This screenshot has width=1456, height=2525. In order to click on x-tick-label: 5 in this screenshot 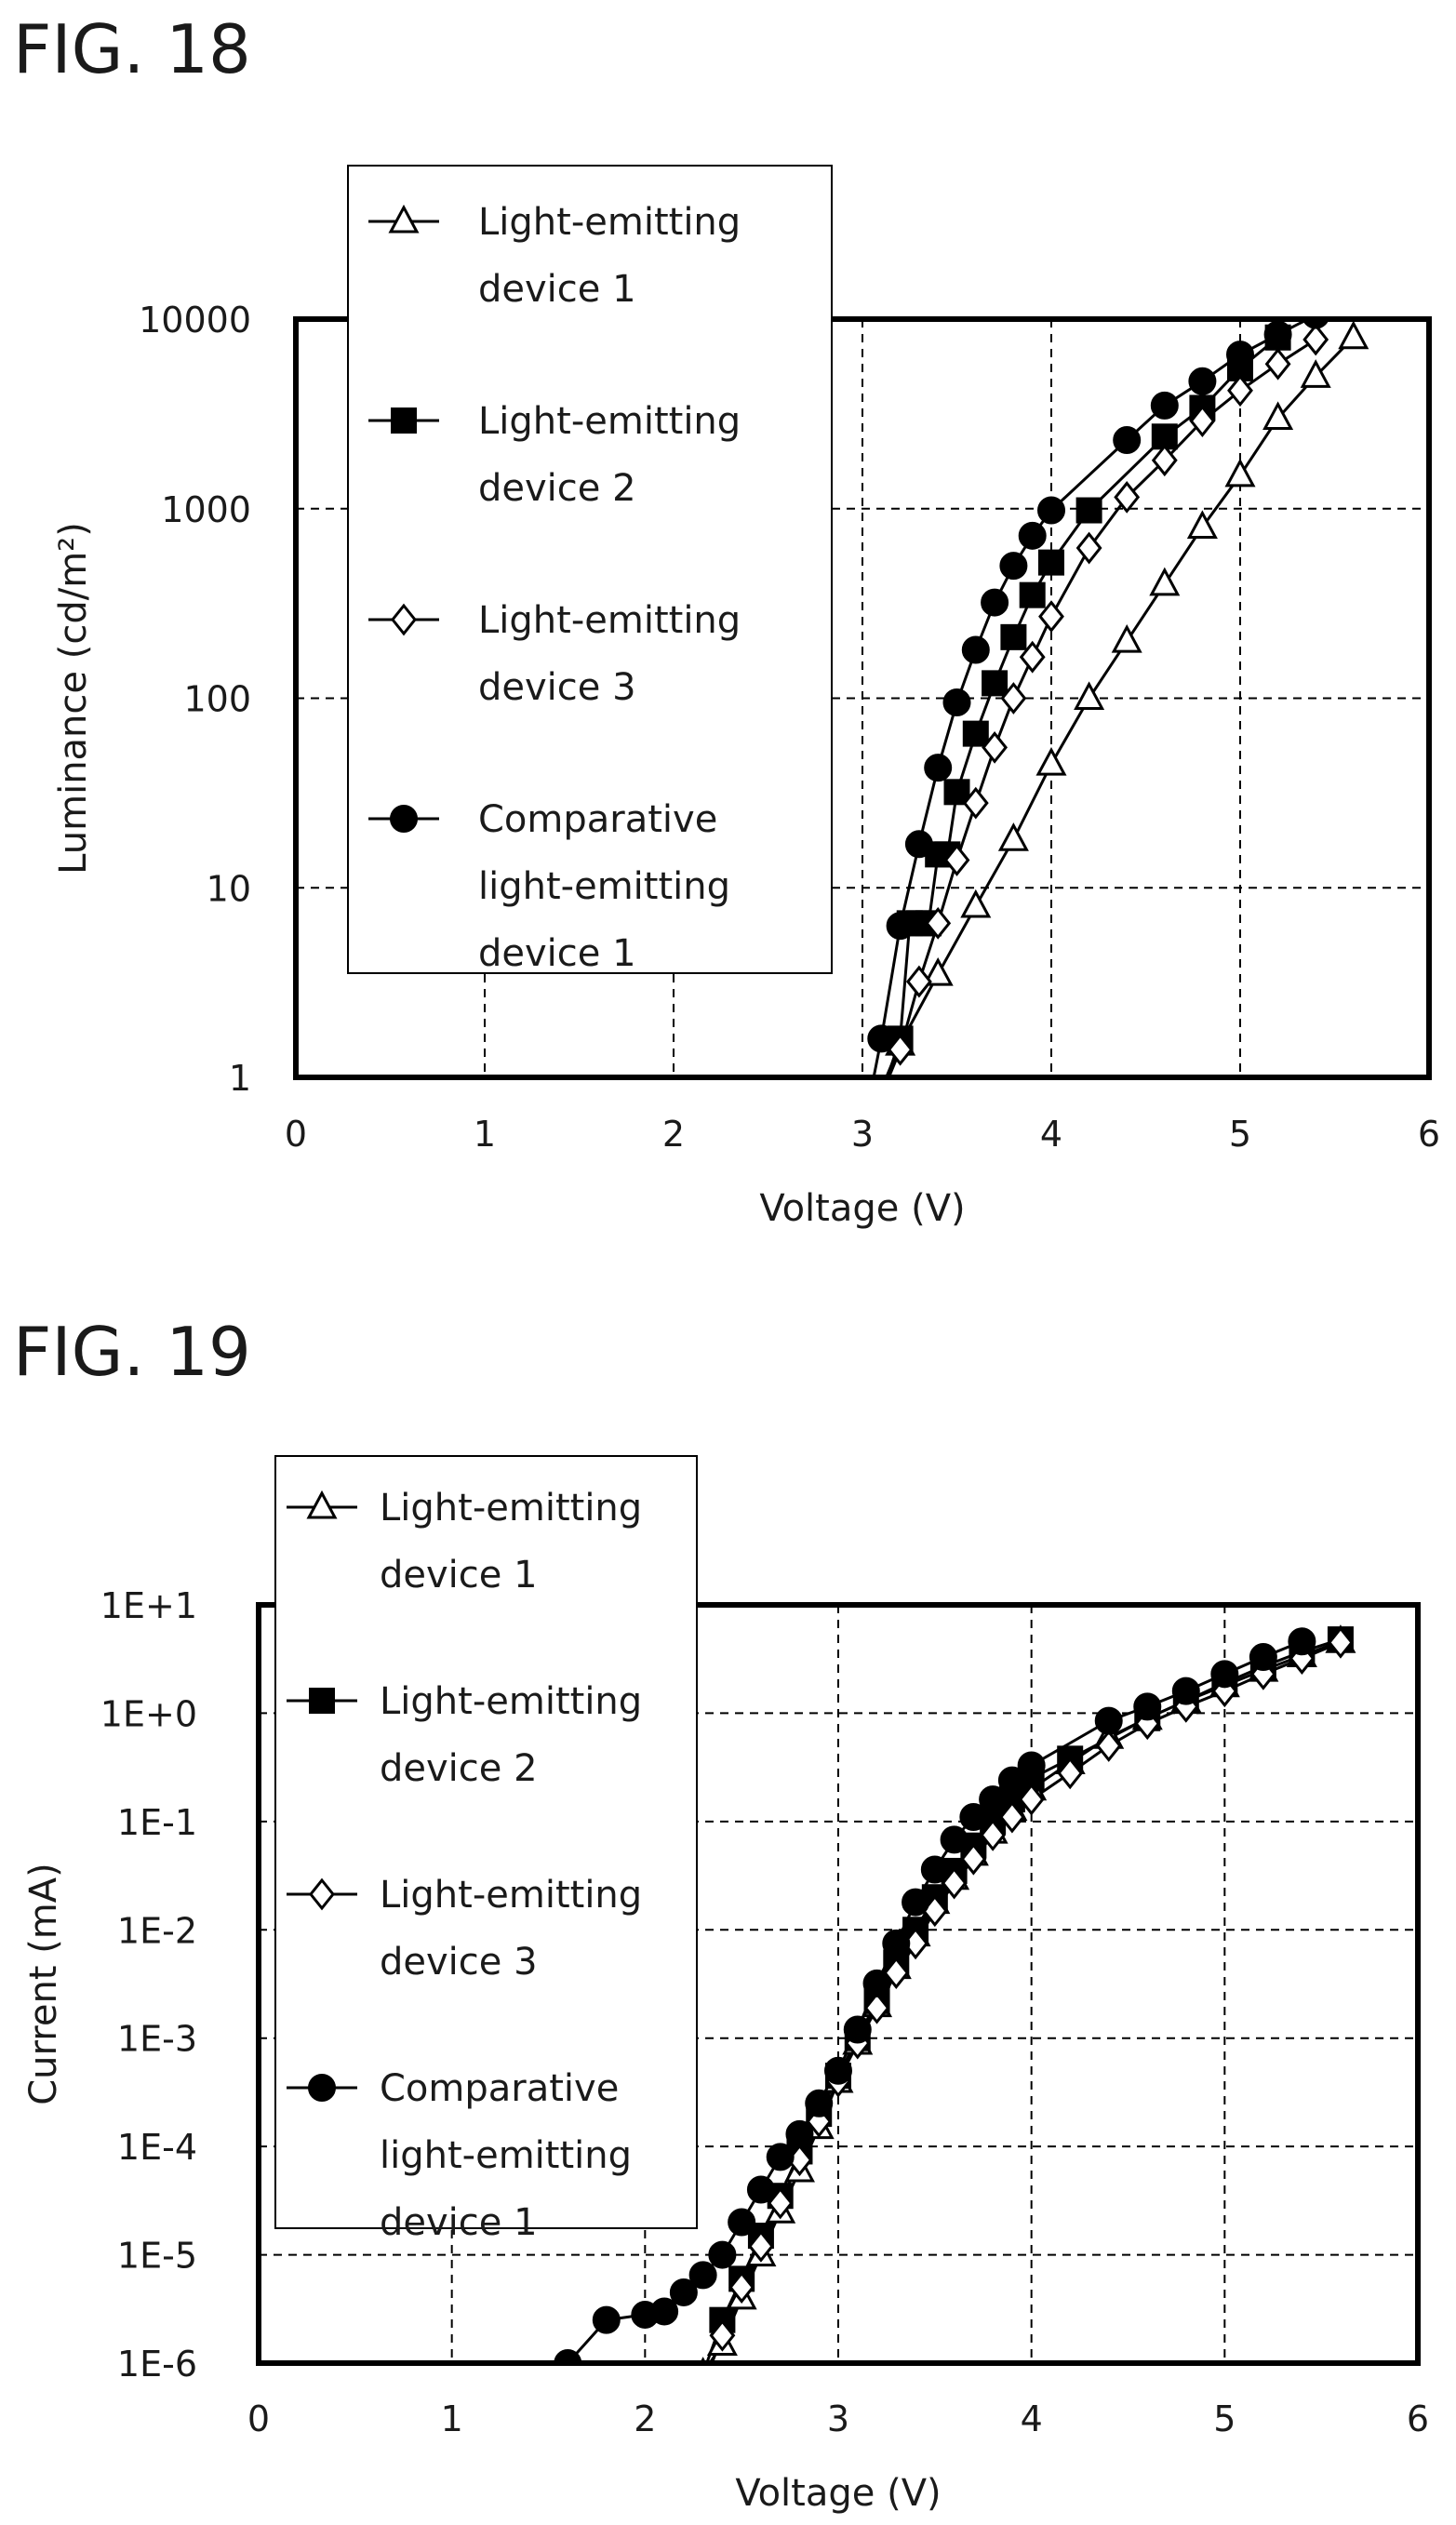, I will do `click(1240, 1135)`.